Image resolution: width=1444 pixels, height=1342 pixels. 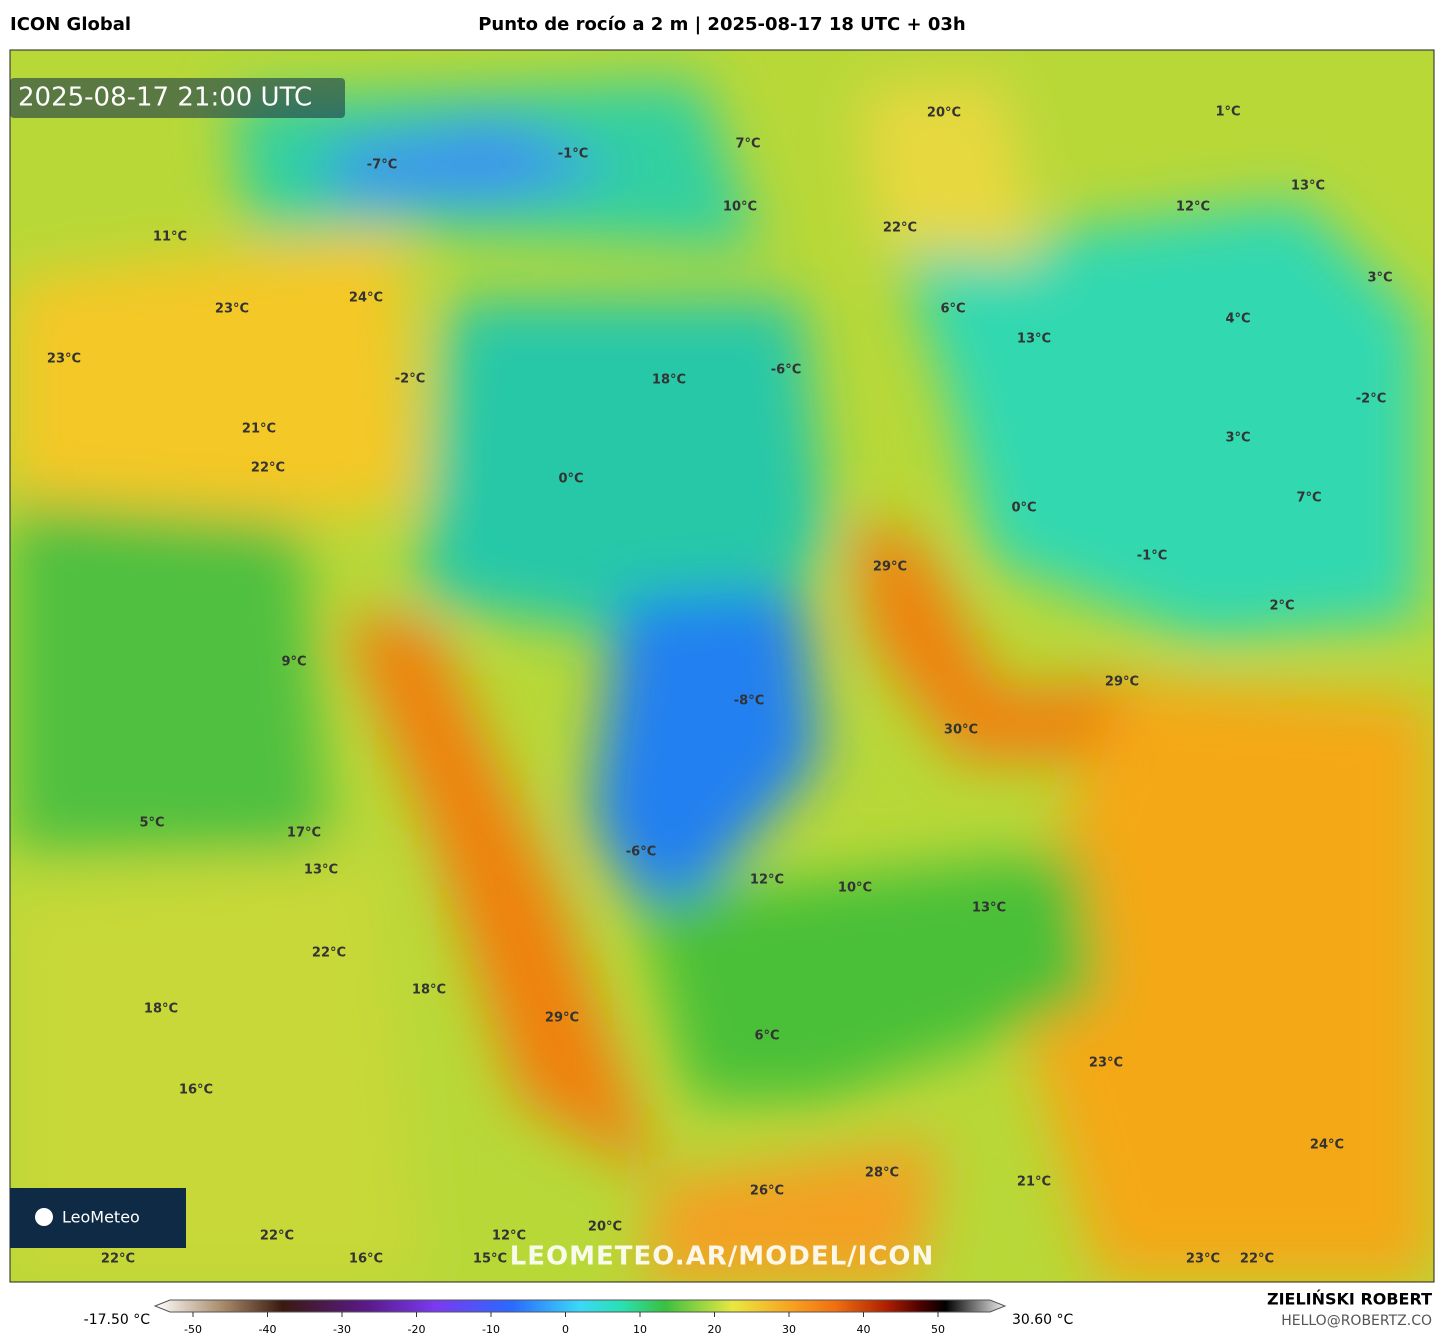 What do you see at coordinates (565, 1329) in the screenshot?
I see `colorbar-tick-label: 0` at bounding box center [565, 1329].